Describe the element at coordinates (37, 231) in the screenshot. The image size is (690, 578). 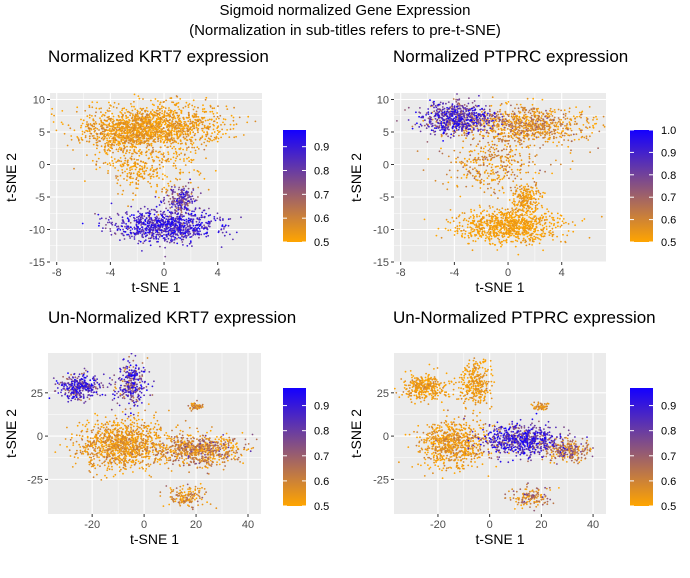
I see `y-tick-label: -10` at that location.